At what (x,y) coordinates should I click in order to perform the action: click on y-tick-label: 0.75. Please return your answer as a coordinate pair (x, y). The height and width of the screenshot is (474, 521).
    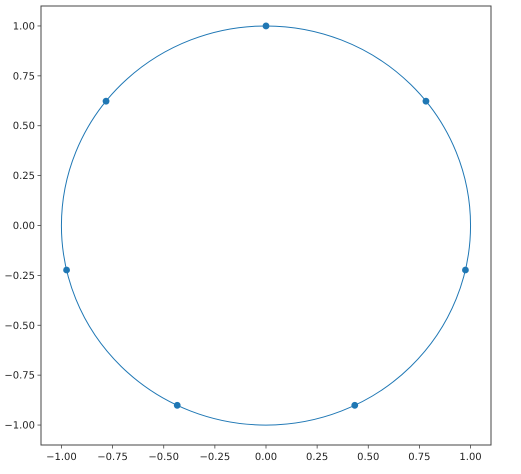
    Looking at the image, I should click on (23, 76).